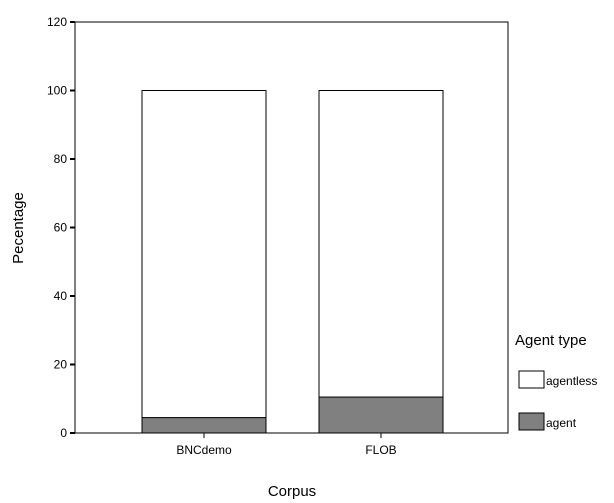  I want to click on y-tick-label: 60, so click(61, 228).